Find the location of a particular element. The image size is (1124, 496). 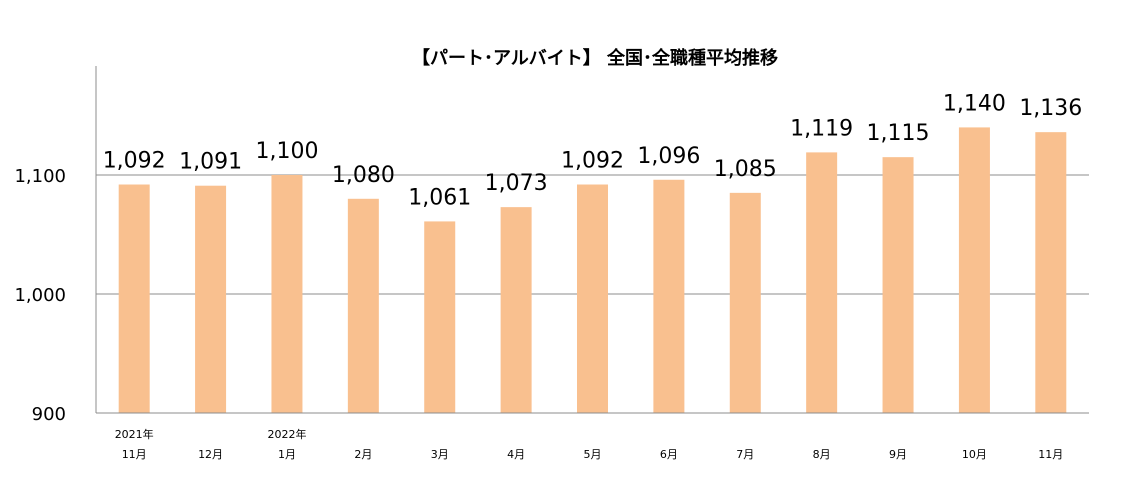

x-tick-label: 2月 is located at coordinates (363, 454).